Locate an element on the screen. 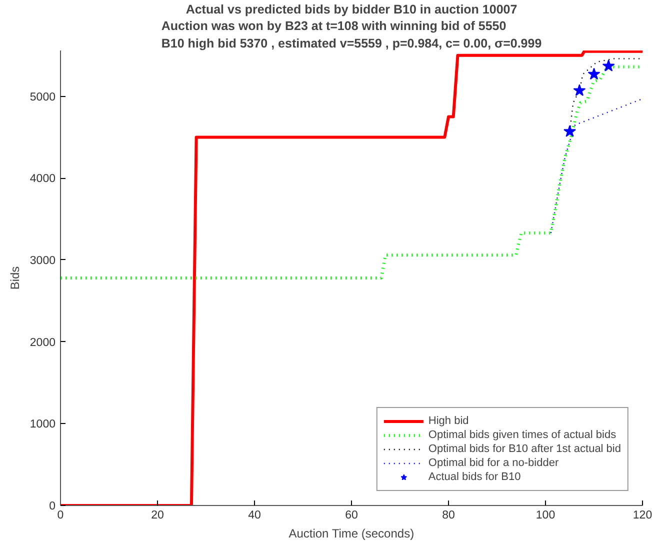 Image resolution: width=654 pixels, height=543 pixels. x-tick-label: 0 is located at coordinates (60, 516).